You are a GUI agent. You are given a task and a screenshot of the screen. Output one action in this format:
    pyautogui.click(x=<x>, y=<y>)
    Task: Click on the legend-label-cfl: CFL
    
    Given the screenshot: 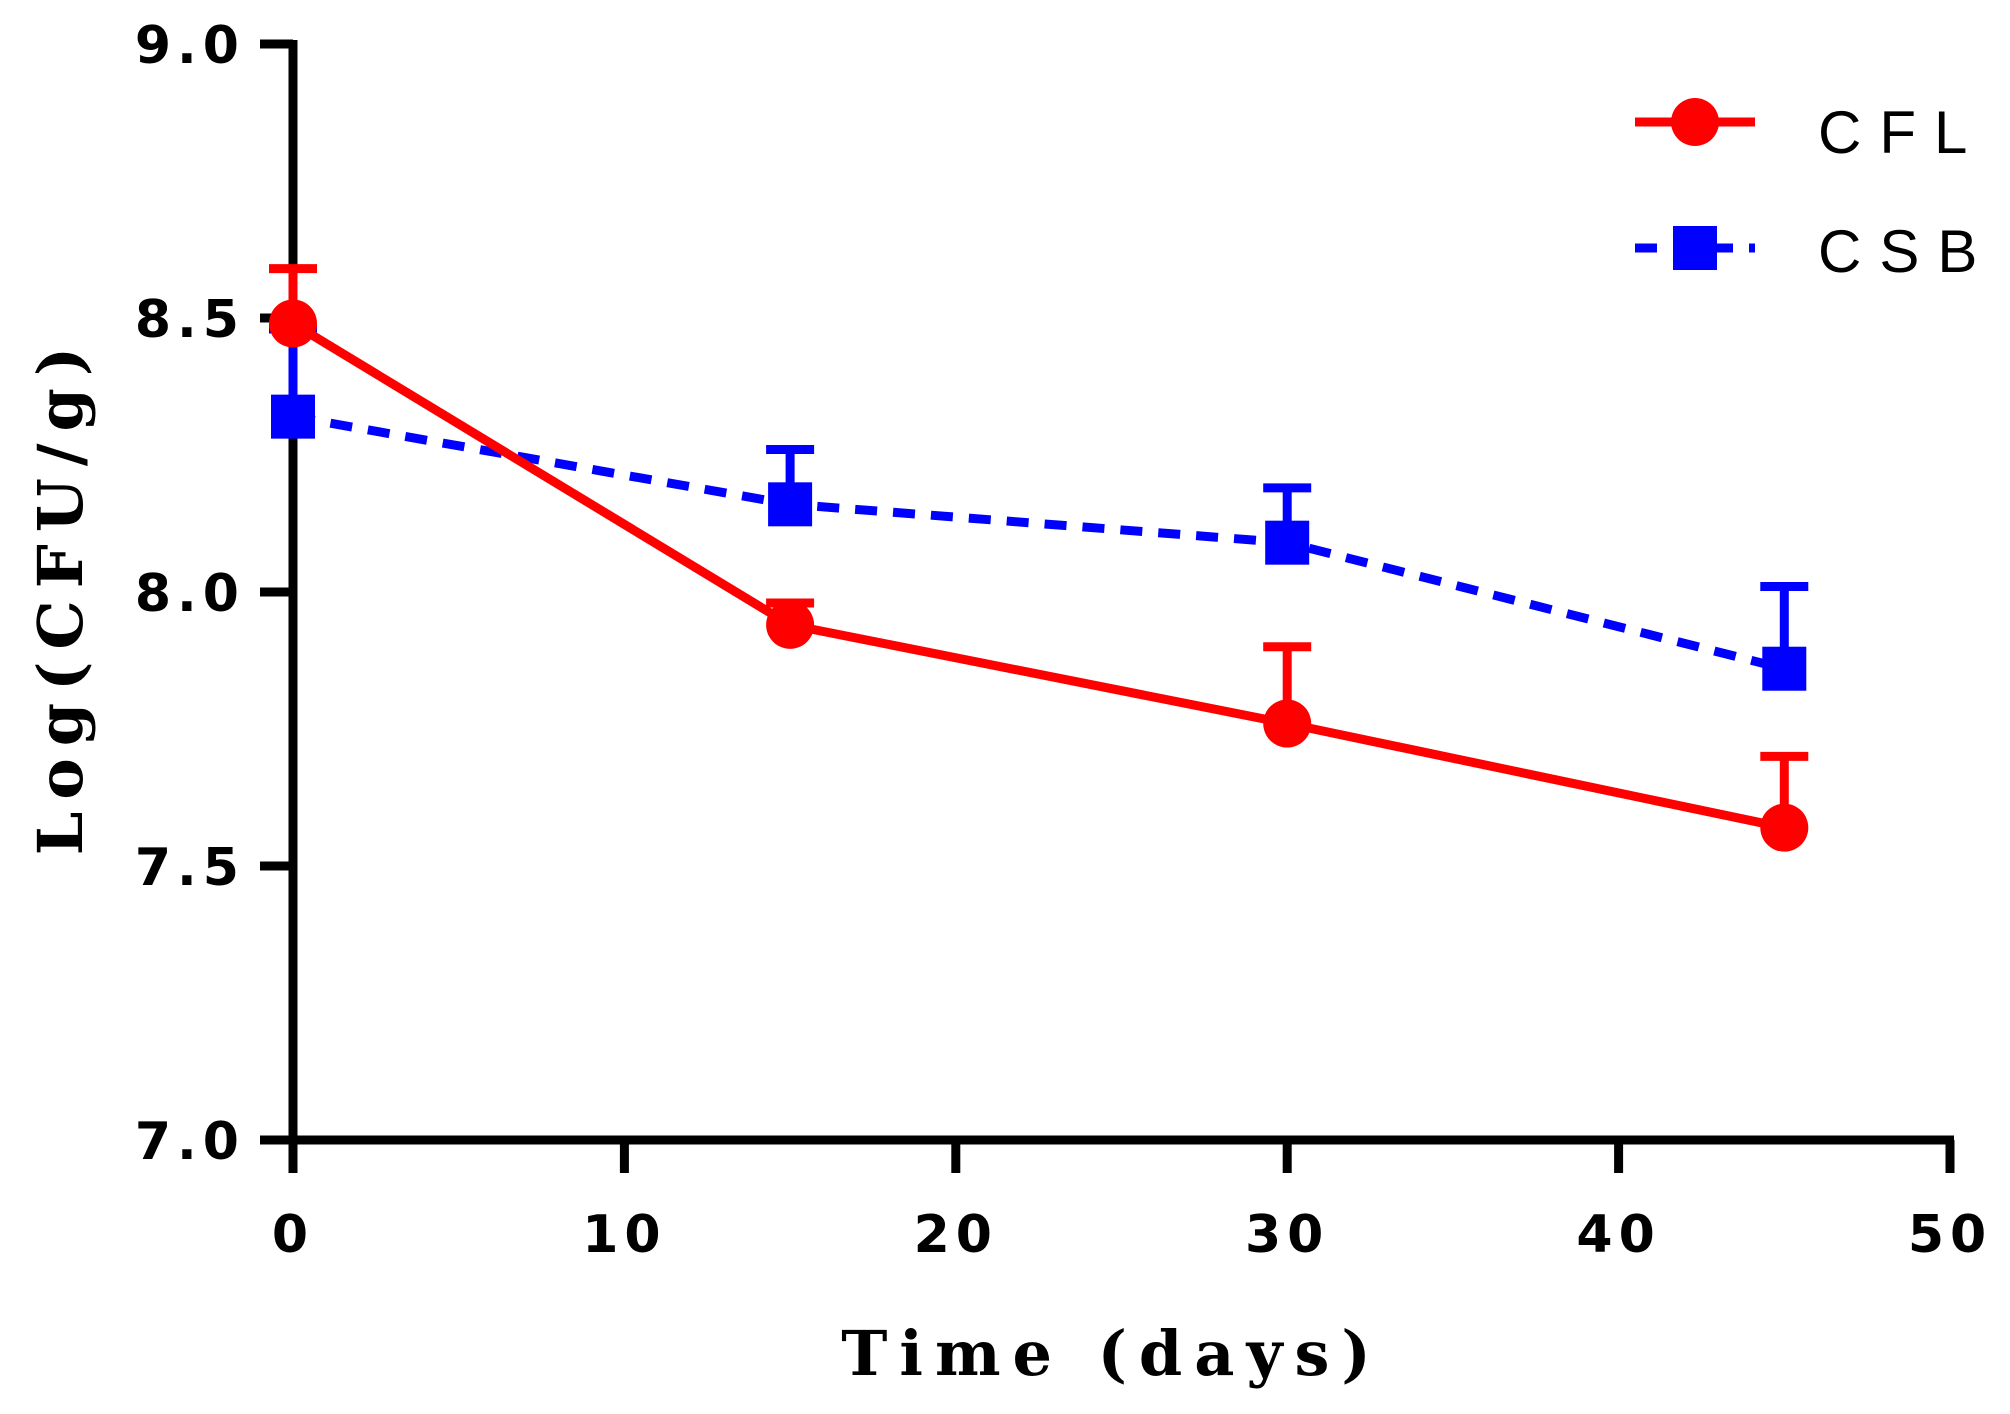 What is the action you would take?
    pyautogui.click(x=1901, y=132)
    